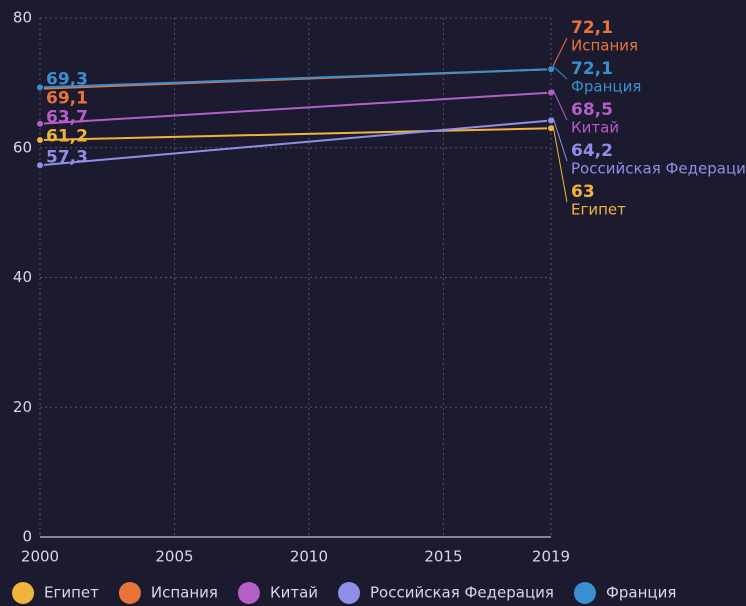  What do you see at coordinates (22, 277) in the screenshot?
I see `y-tick-label: 40` at bounding box center [22, 277].